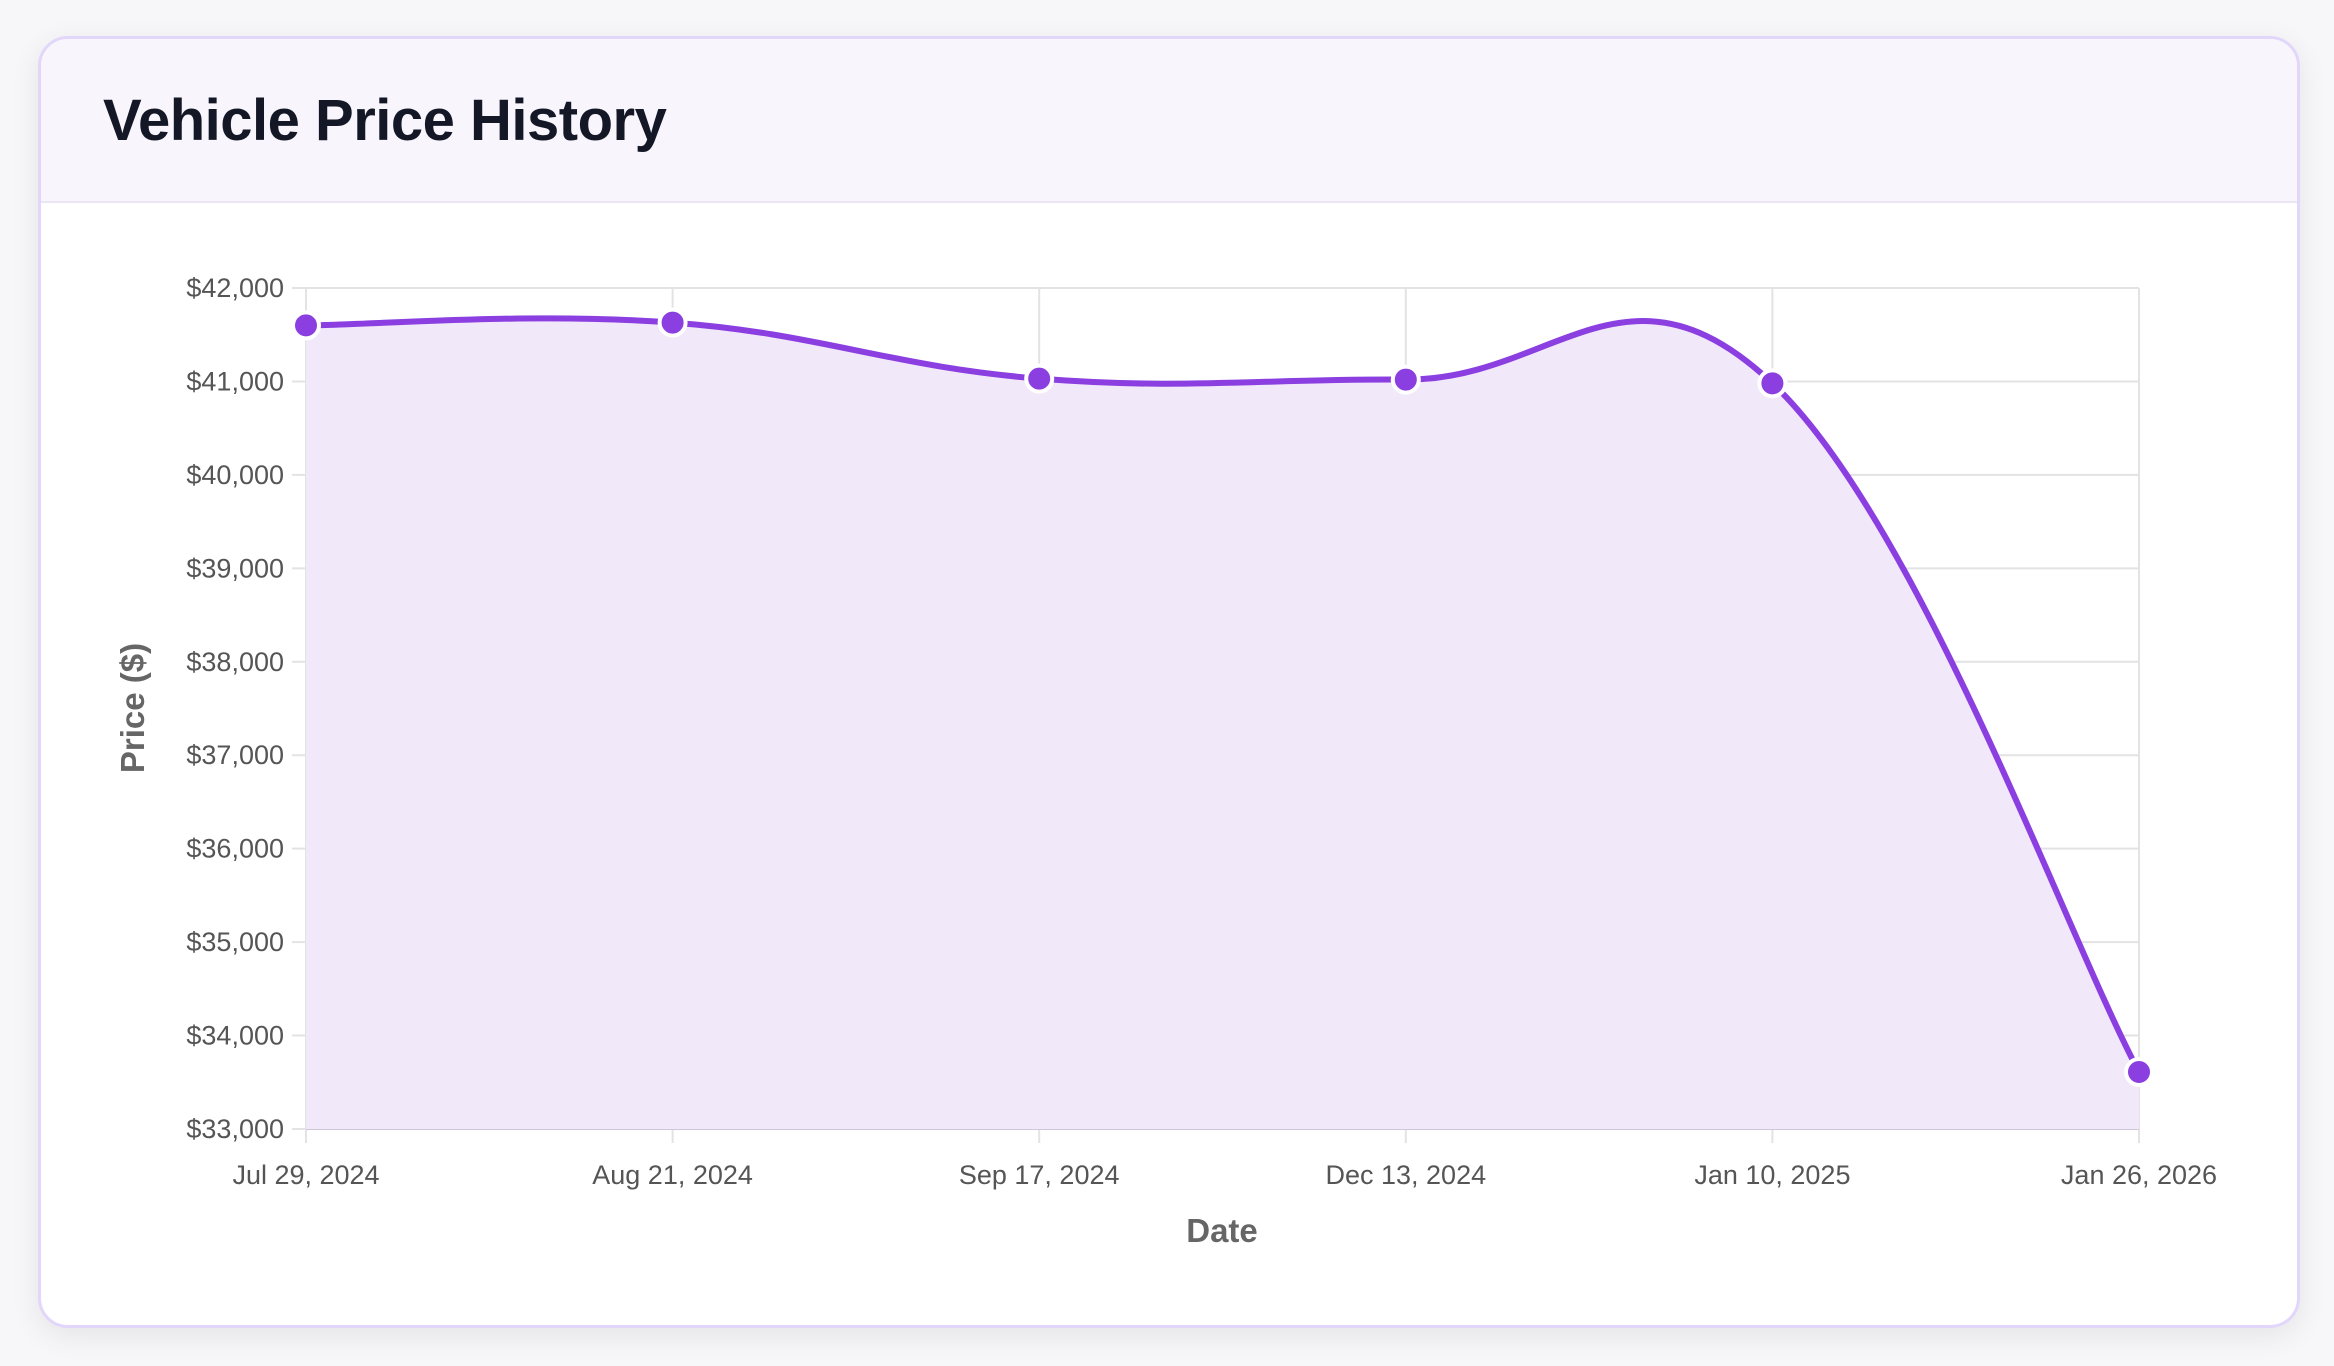  I want to click on x-tick-label: Jan 26, 2026, so click(2139, 1175).